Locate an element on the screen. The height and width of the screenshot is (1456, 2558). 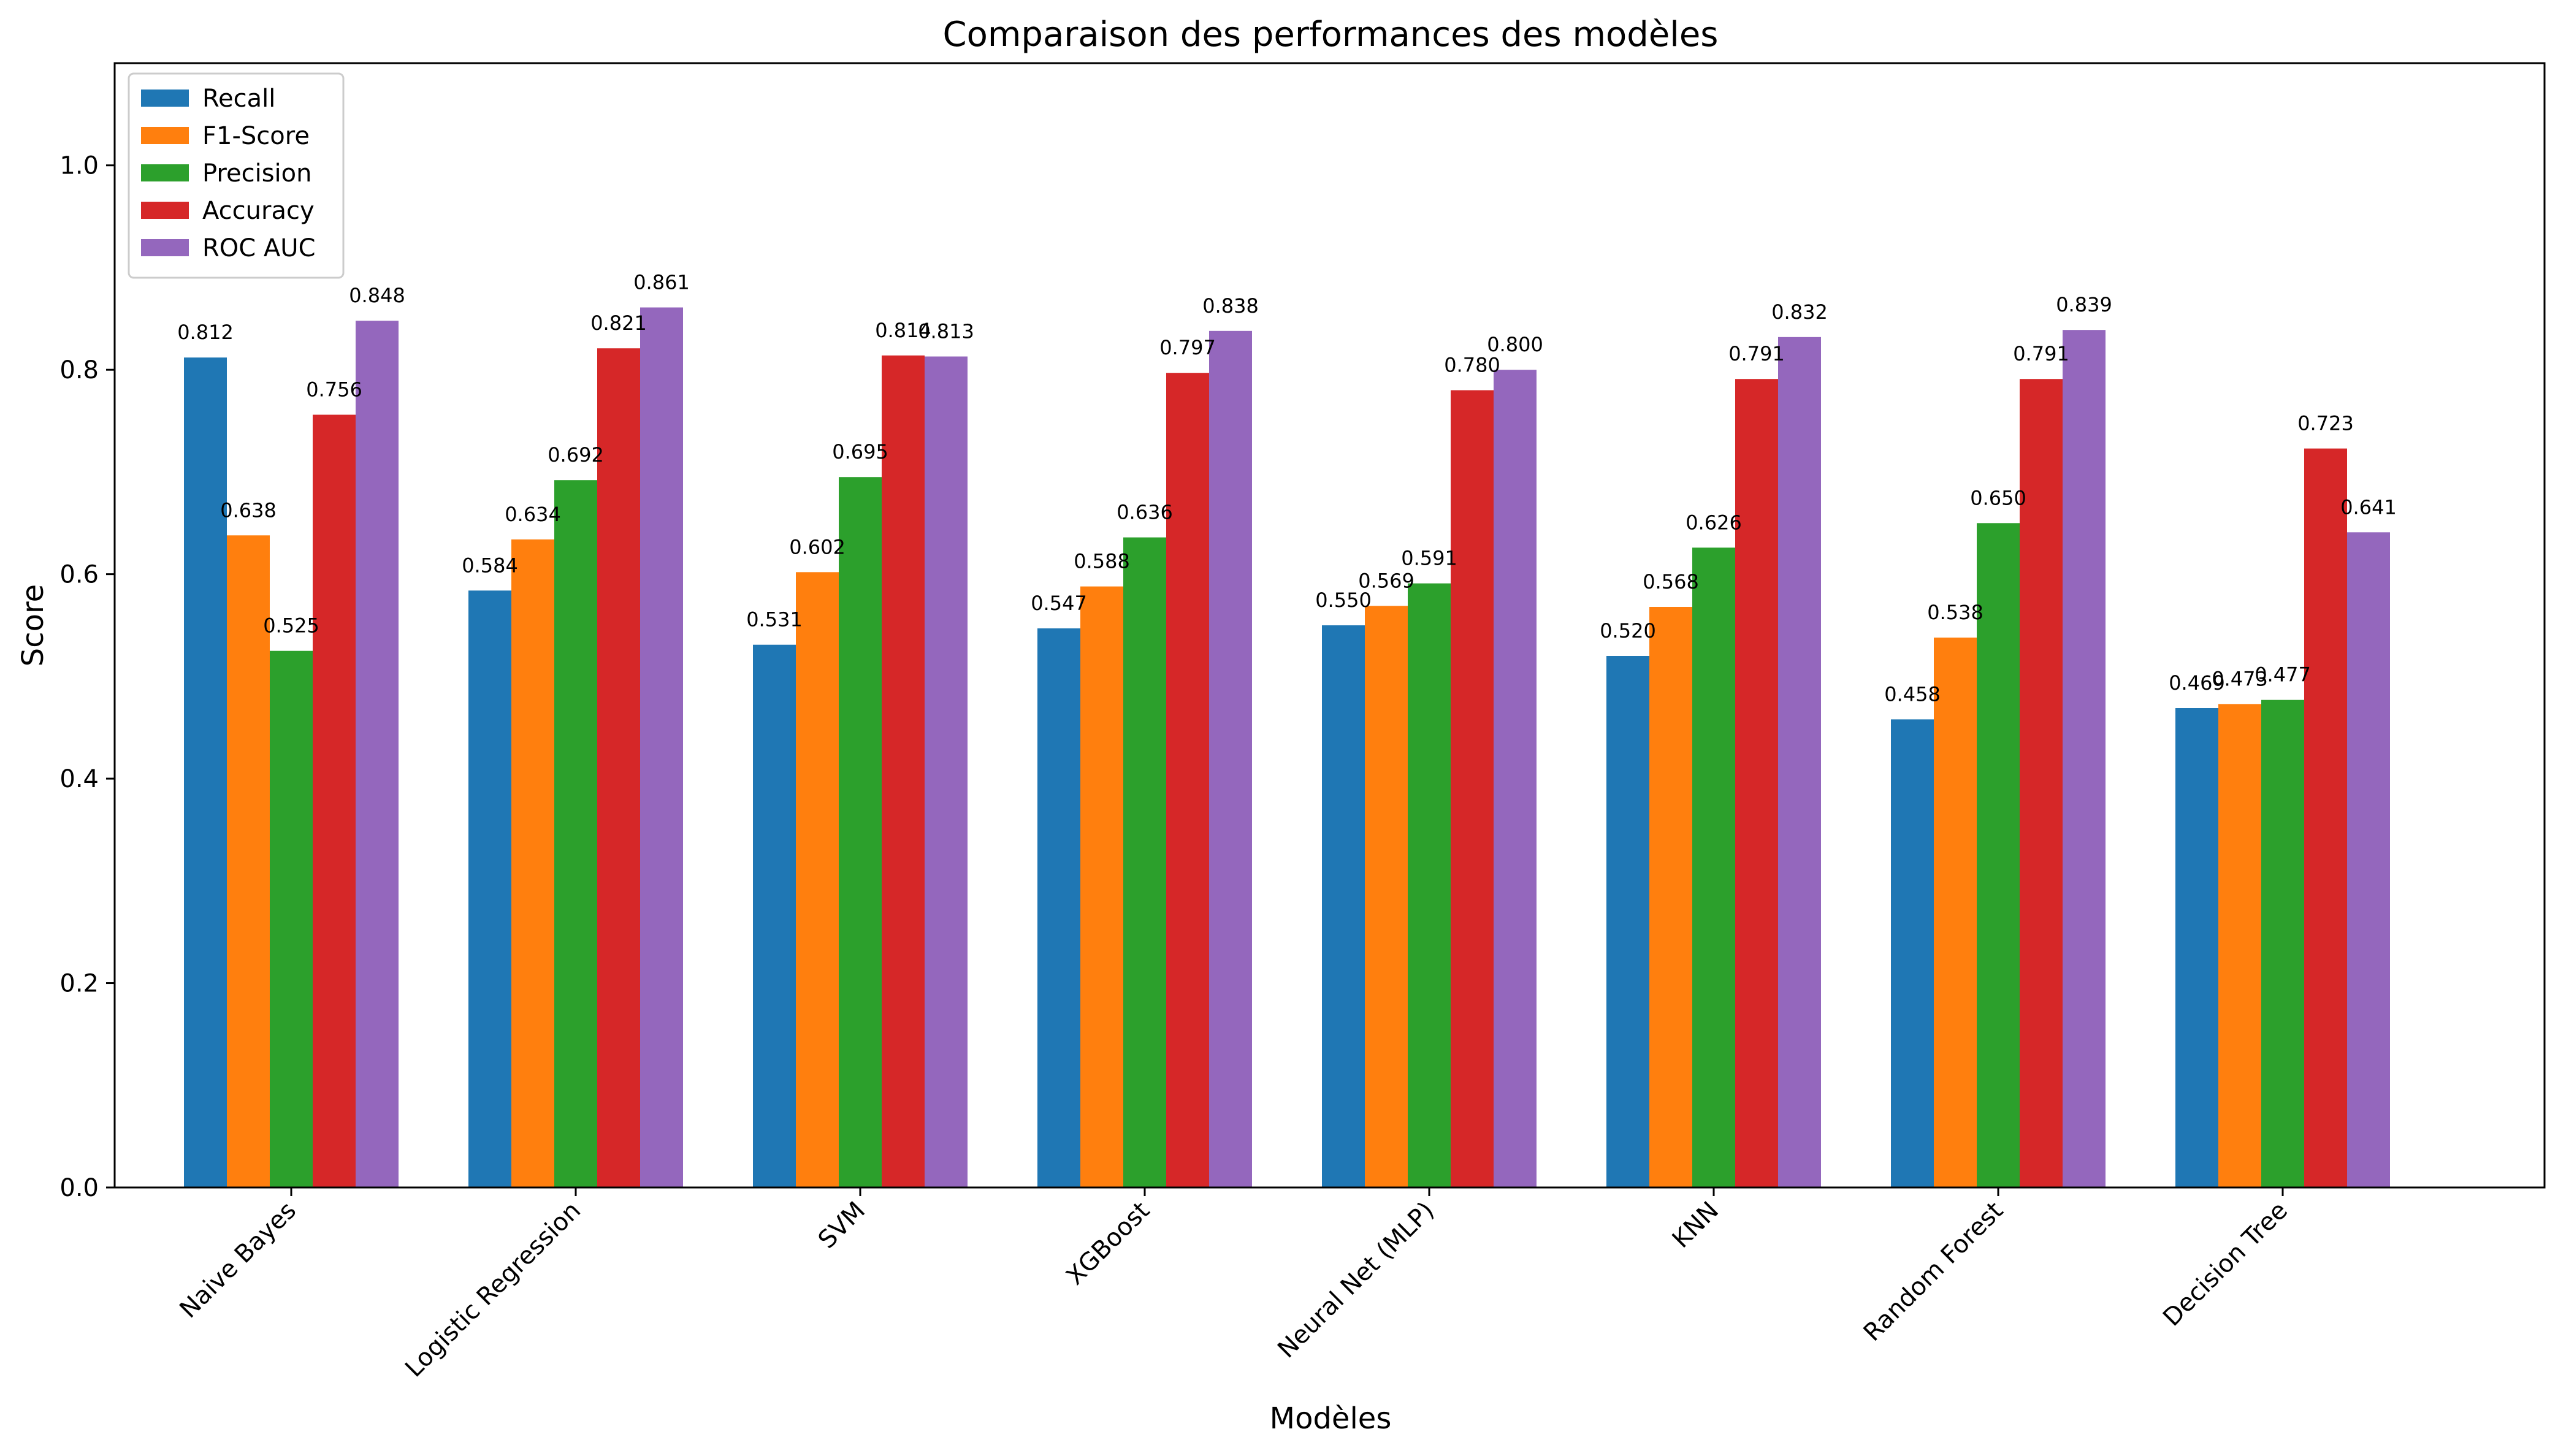
x-axis-label: Modèles is located at coordinates (1331, 1419).